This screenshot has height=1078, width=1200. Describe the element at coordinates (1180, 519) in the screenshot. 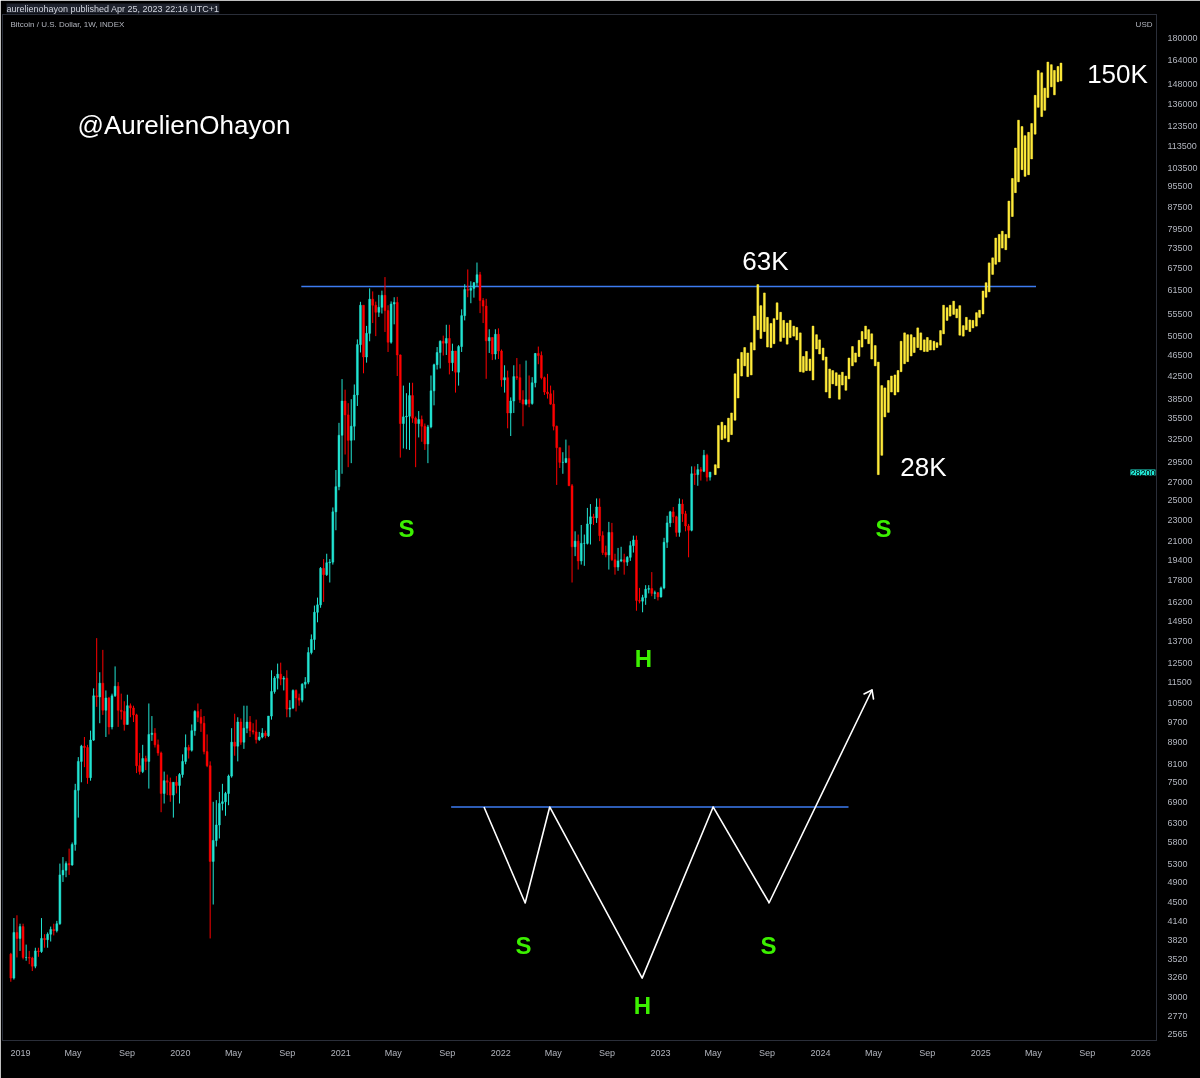

I see `y-tick-label: 23000` at that location.